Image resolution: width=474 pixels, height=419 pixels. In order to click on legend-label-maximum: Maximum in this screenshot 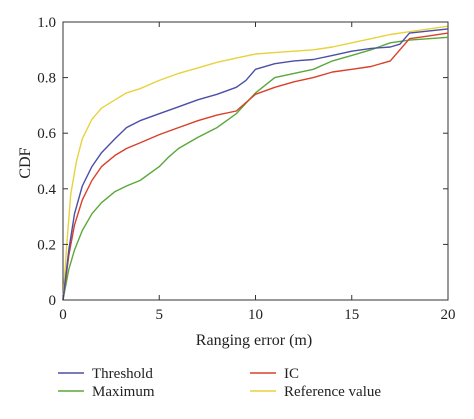, I will do `click(123, 392)`.